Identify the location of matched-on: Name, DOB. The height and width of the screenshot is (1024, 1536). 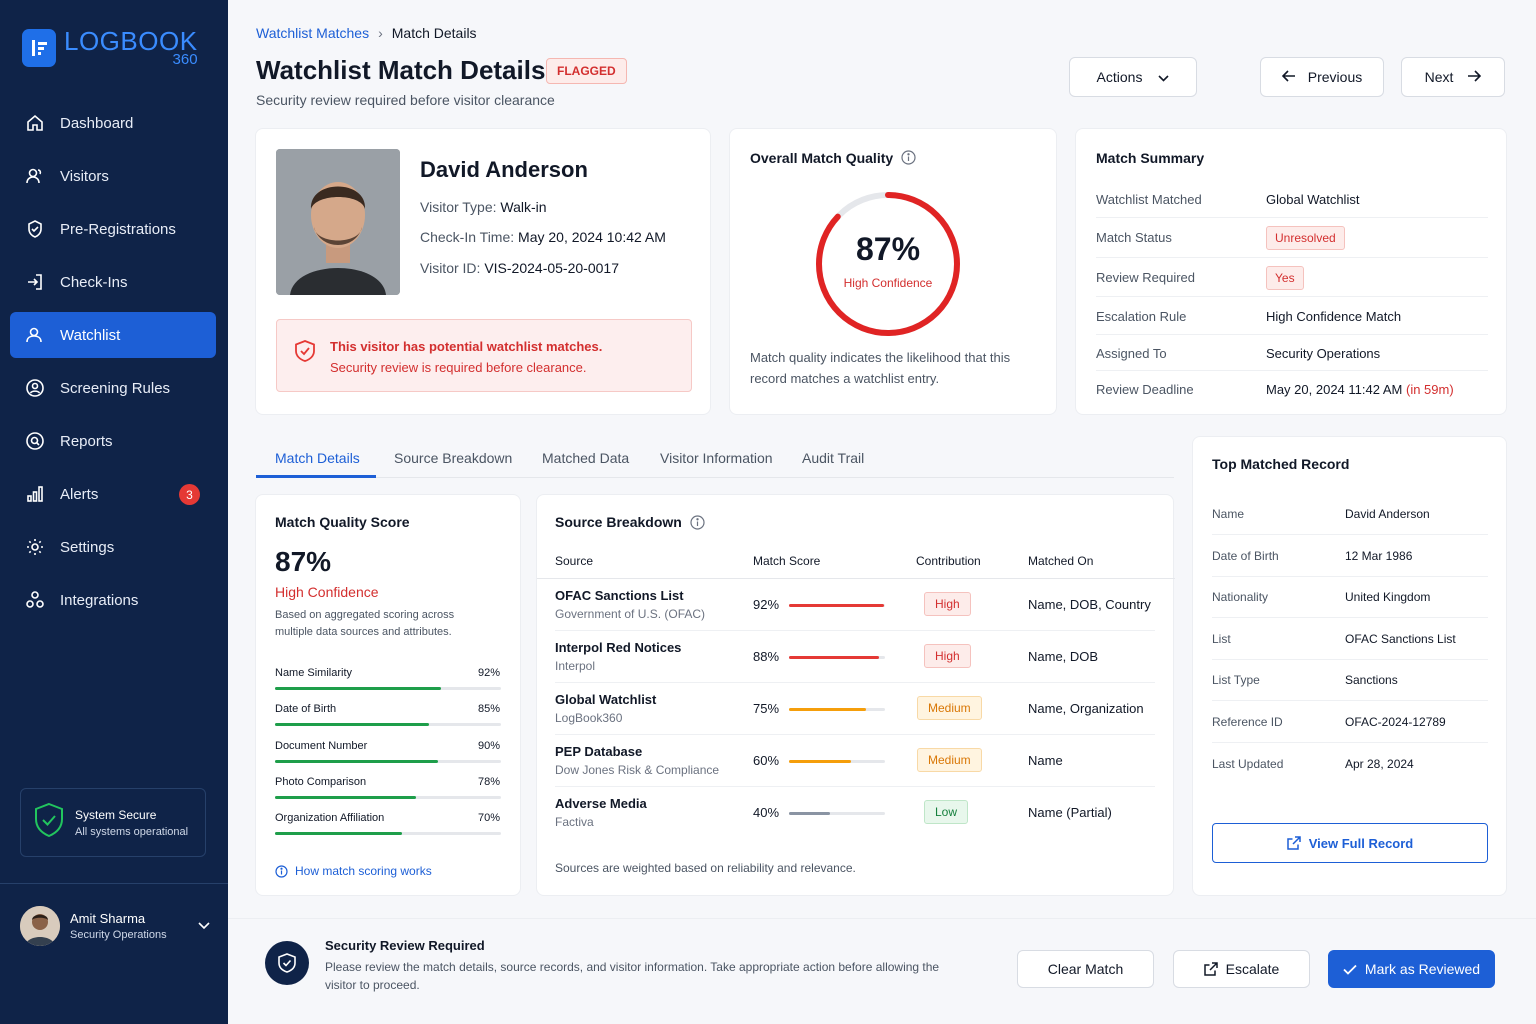
(1063, 656).